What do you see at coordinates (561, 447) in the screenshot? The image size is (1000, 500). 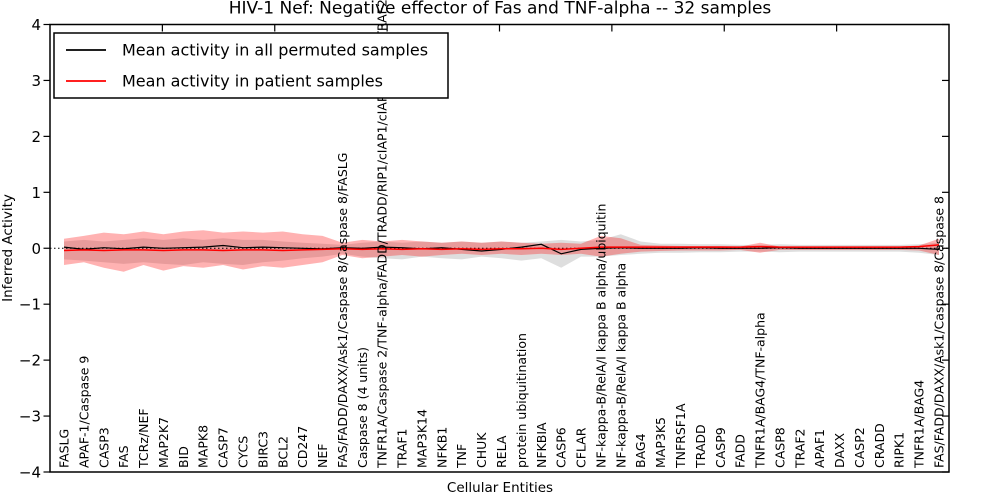 I see `x-tick-label: CASP6` at bounding box center [561, 447].